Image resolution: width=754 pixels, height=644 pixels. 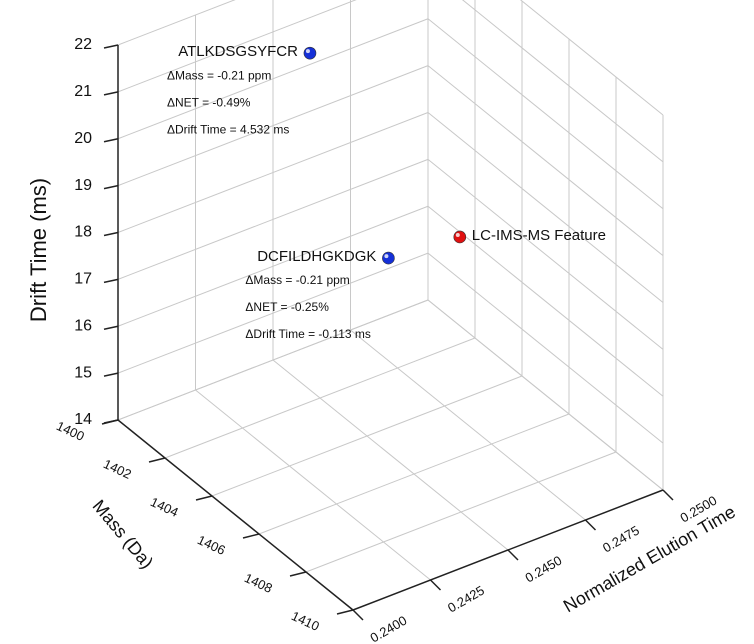 I want to click on y-tick-label: 22, so click(x=83, y=44).